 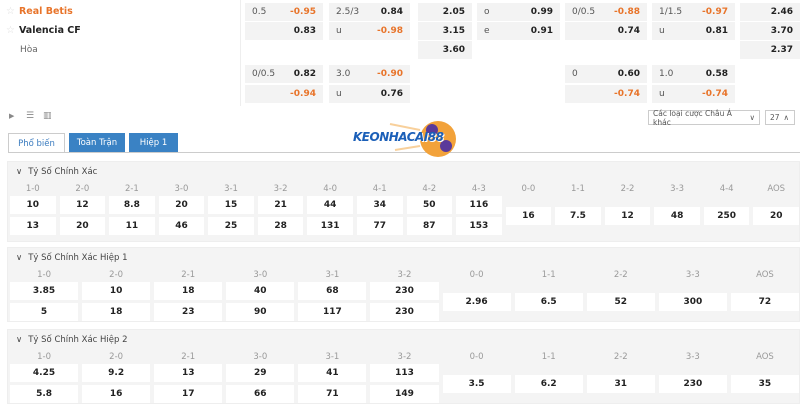 I want to click on odds-cell: 0 0.60, so click(x=606, y=74).